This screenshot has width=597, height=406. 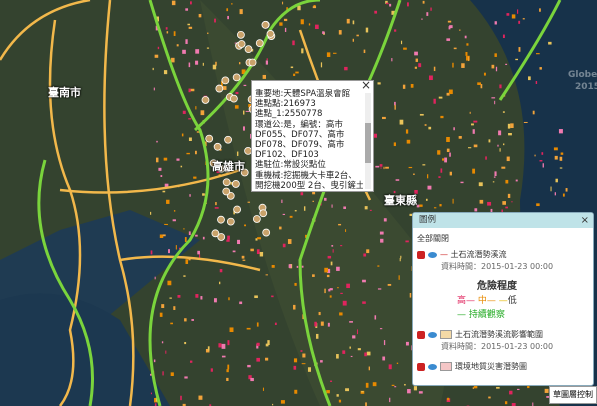 I want to click on layer-control-button: 草圖層控制, so click(x=573, y=395).